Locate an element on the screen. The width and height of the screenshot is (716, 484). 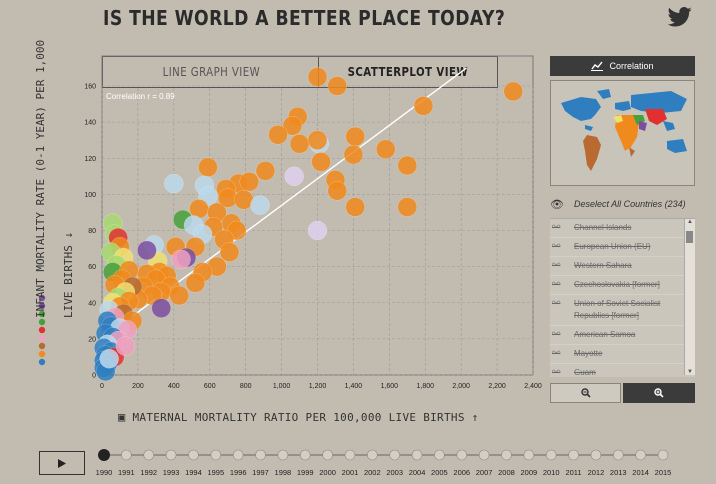
scroll-down-arrow: ▼ is located at coordinates (690, 372).